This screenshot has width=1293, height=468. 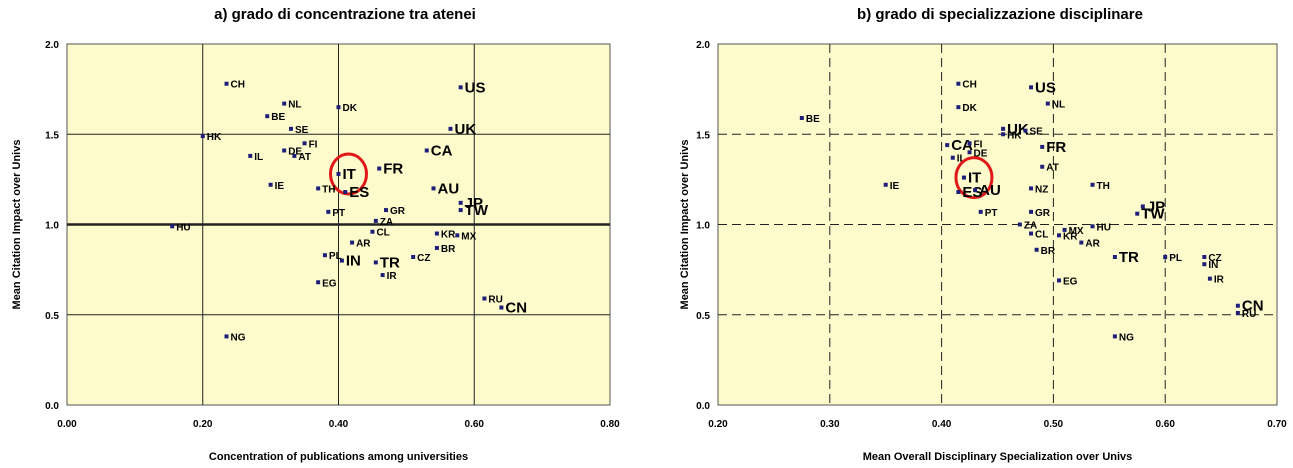 I want to click on chart-a-point-ie, so click(x=270, y=184).